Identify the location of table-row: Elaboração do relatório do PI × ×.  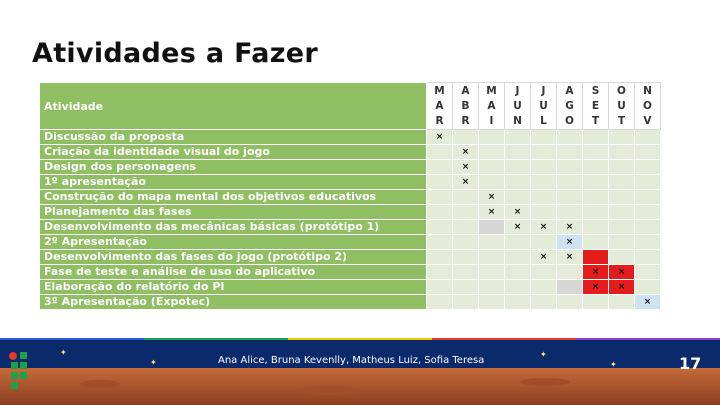
(350, 287).